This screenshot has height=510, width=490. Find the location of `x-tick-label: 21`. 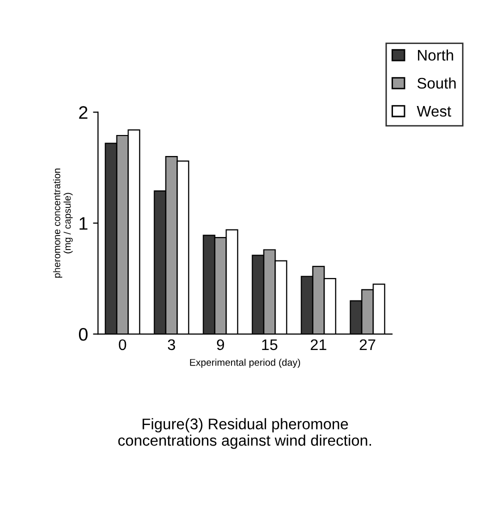

x-tick-label: 21 is located at coordinates (318, 344).